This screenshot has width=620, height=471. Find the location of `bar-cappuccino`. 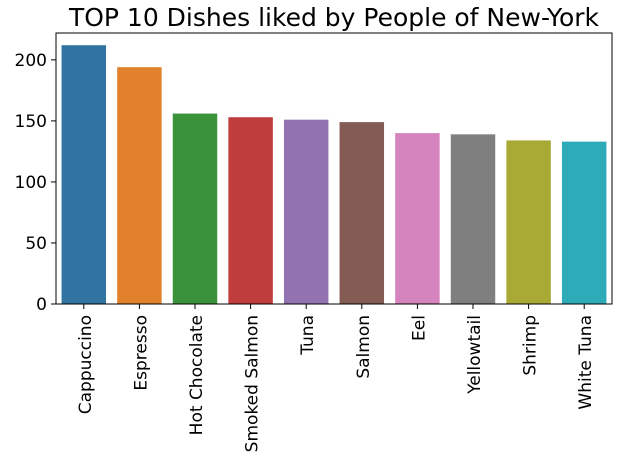

bar-cappuccino is located at coordinates (84, 174).